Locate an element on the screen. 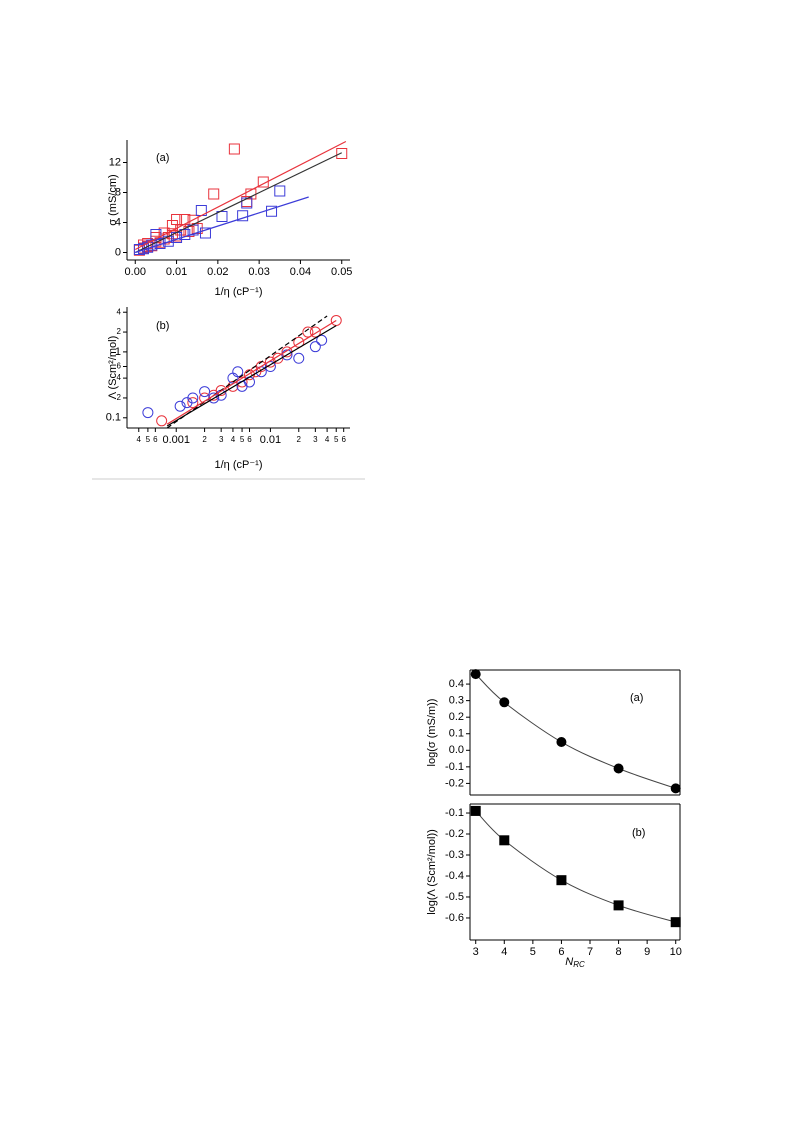  y-tick-label: -0.3 is located at coordinates (454, 855).